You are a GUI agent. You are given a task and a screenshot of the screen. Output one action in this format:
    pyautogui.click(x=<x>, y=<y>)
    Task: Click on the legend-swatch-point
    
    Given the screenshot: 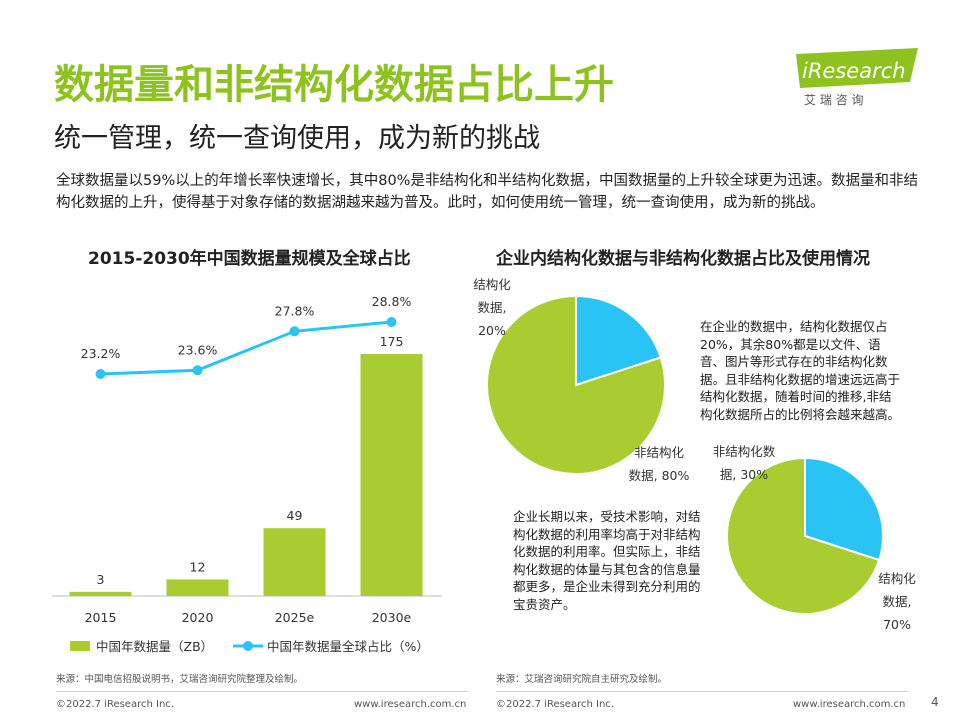 What is the action you would take?
    pyautogui.click(x=248, y=646)
    